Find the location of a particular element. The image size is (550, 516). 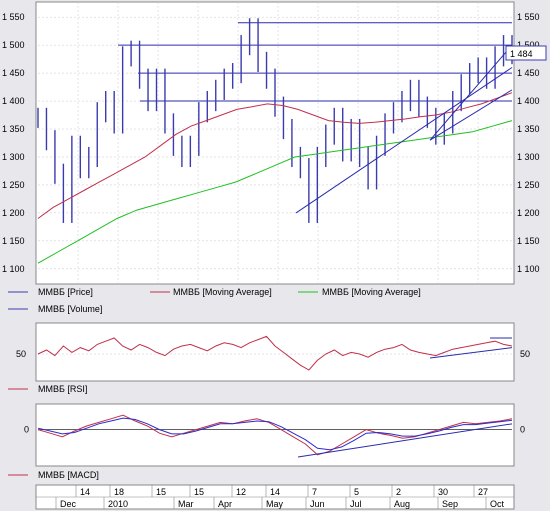

signal-line is located at coordinates (275, 434).